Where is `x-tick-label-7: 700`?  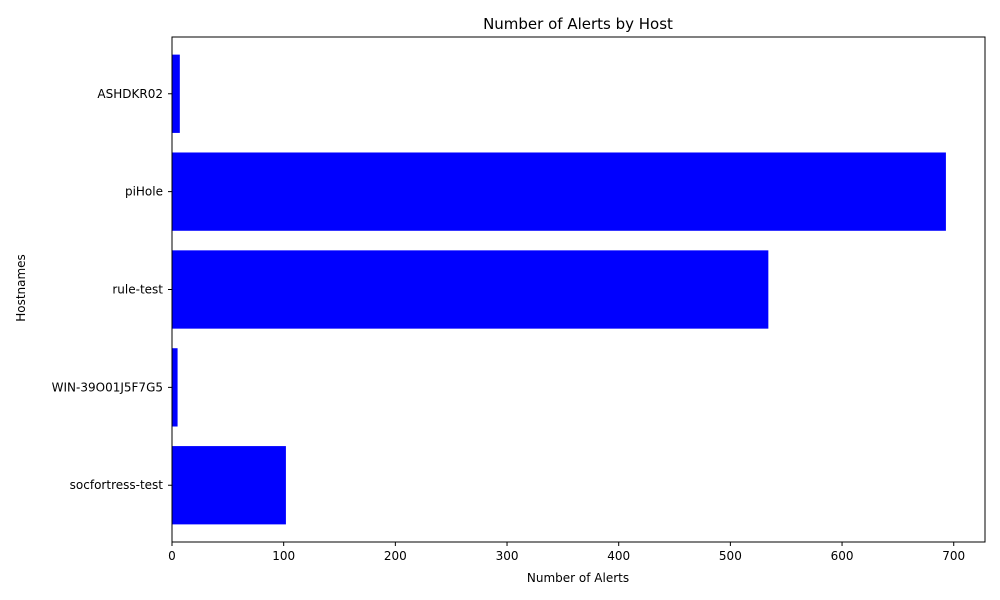 x-tick-label-7: 700 is located at coordinates (953, 556).